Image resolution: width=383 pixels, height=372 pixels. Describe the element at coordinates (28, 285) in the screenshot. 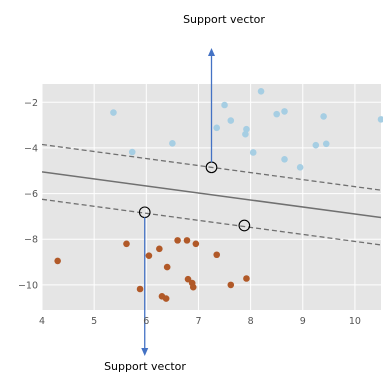

I see `y-tick-label: −10` at that location.